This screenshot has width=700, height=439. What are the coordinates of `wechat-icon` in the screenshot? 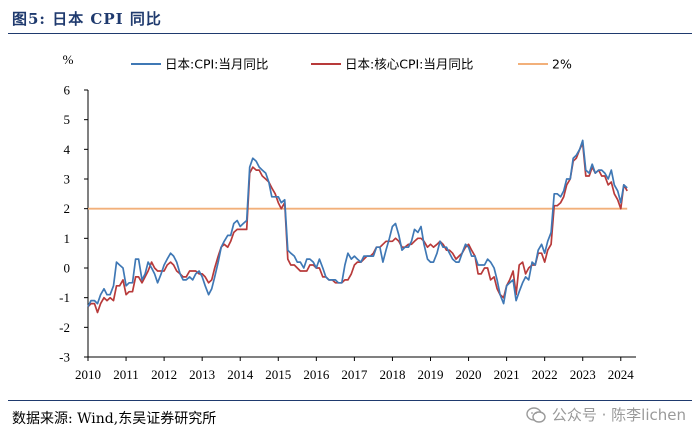 It's located at (536, 414).